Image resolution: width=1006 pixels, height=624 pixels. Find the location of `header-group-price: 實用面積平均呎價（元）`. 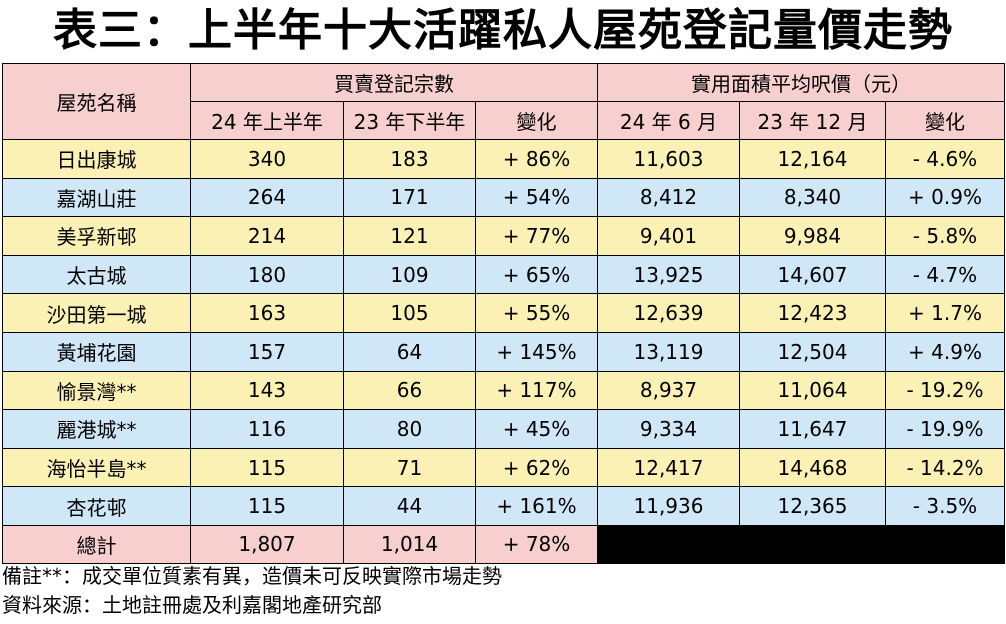

header-group-price: 實用面積平均呎價（元） is located at coordinates (801, 82).